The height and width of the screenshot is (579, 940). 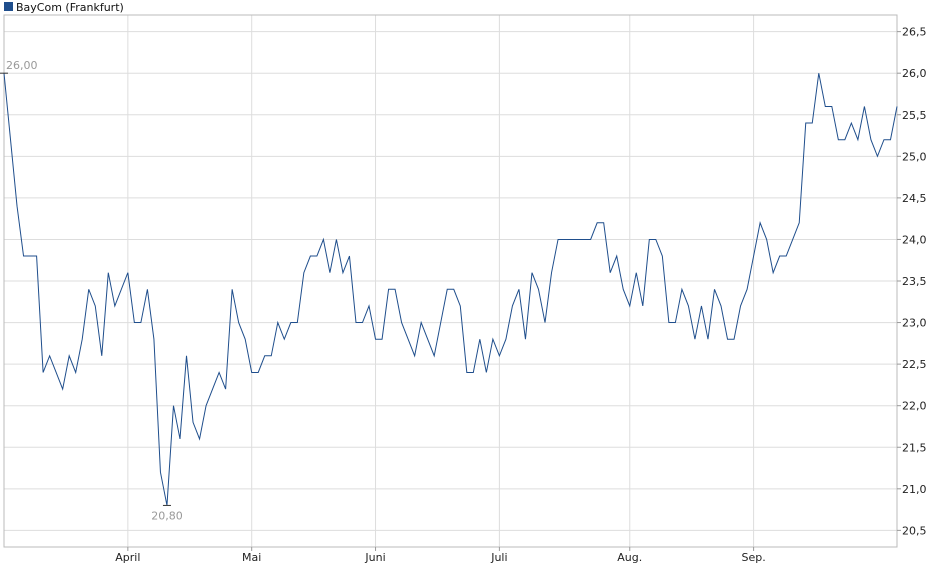 I want to click on legend-label: BayCom (Frankfurt), so click(x=70, y=7).